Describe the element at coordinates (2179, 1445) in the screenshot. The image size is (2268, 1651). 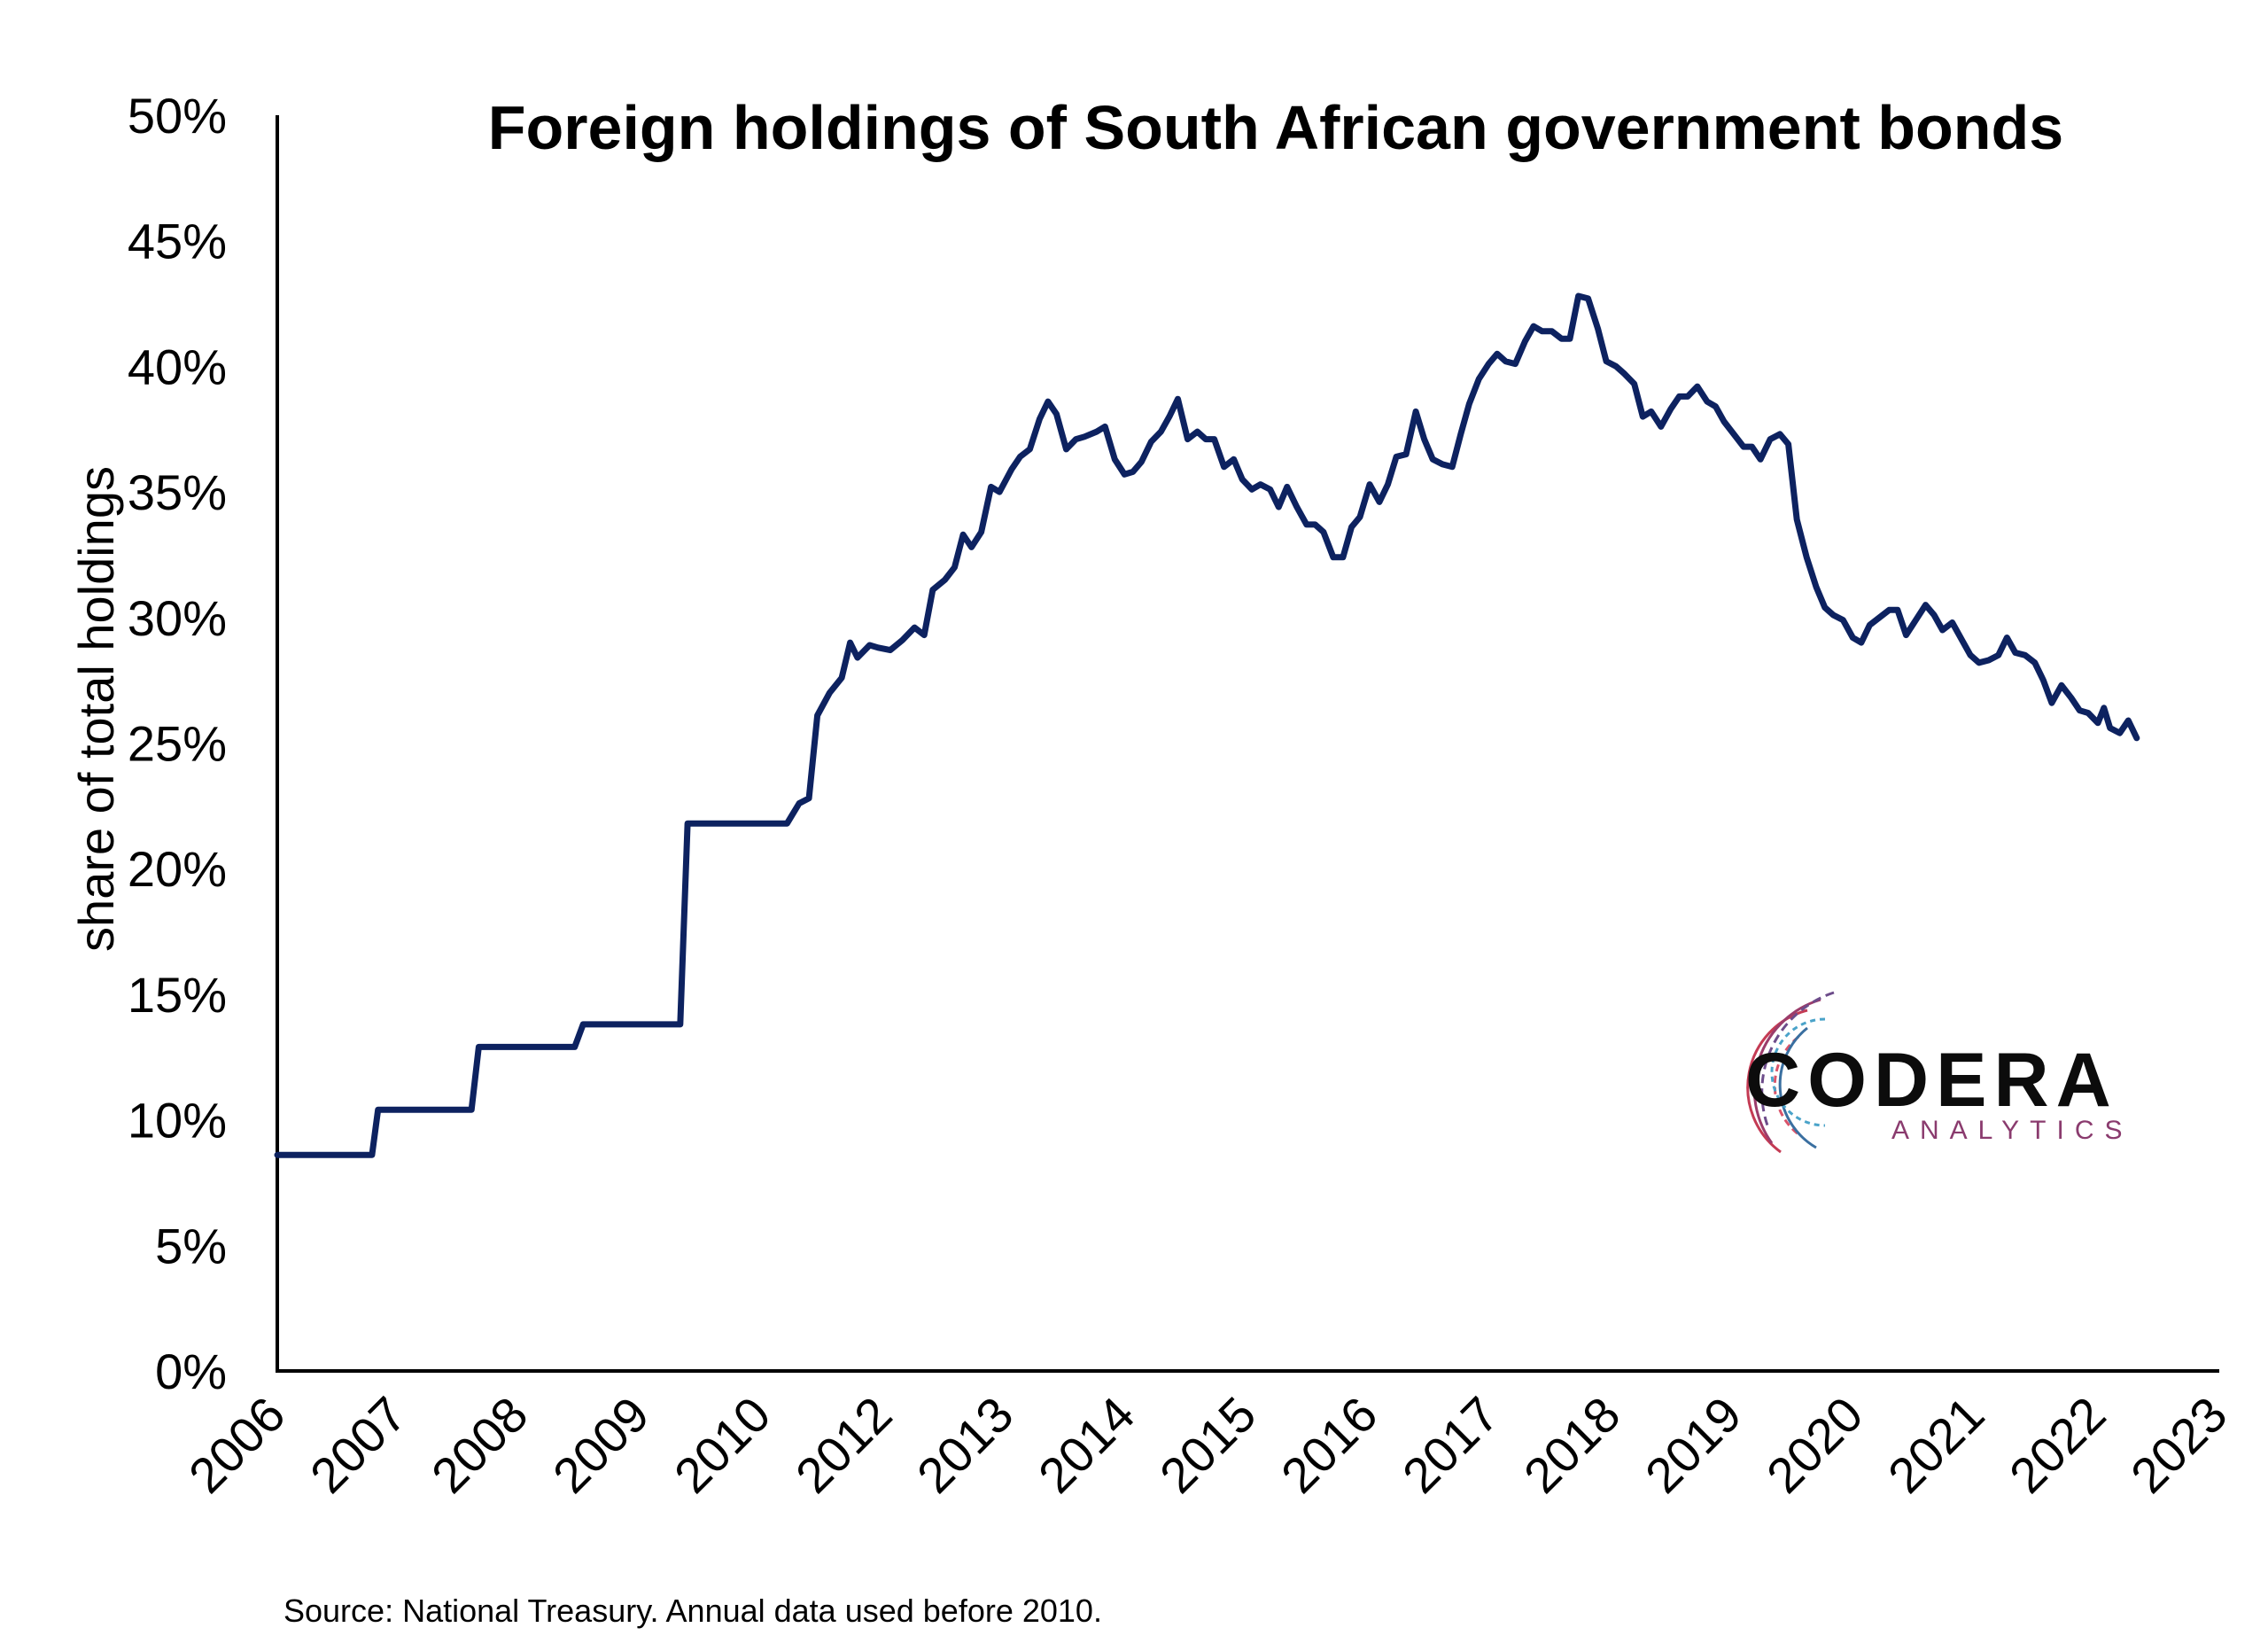
I see `x-tick-label: 2023` at that location.